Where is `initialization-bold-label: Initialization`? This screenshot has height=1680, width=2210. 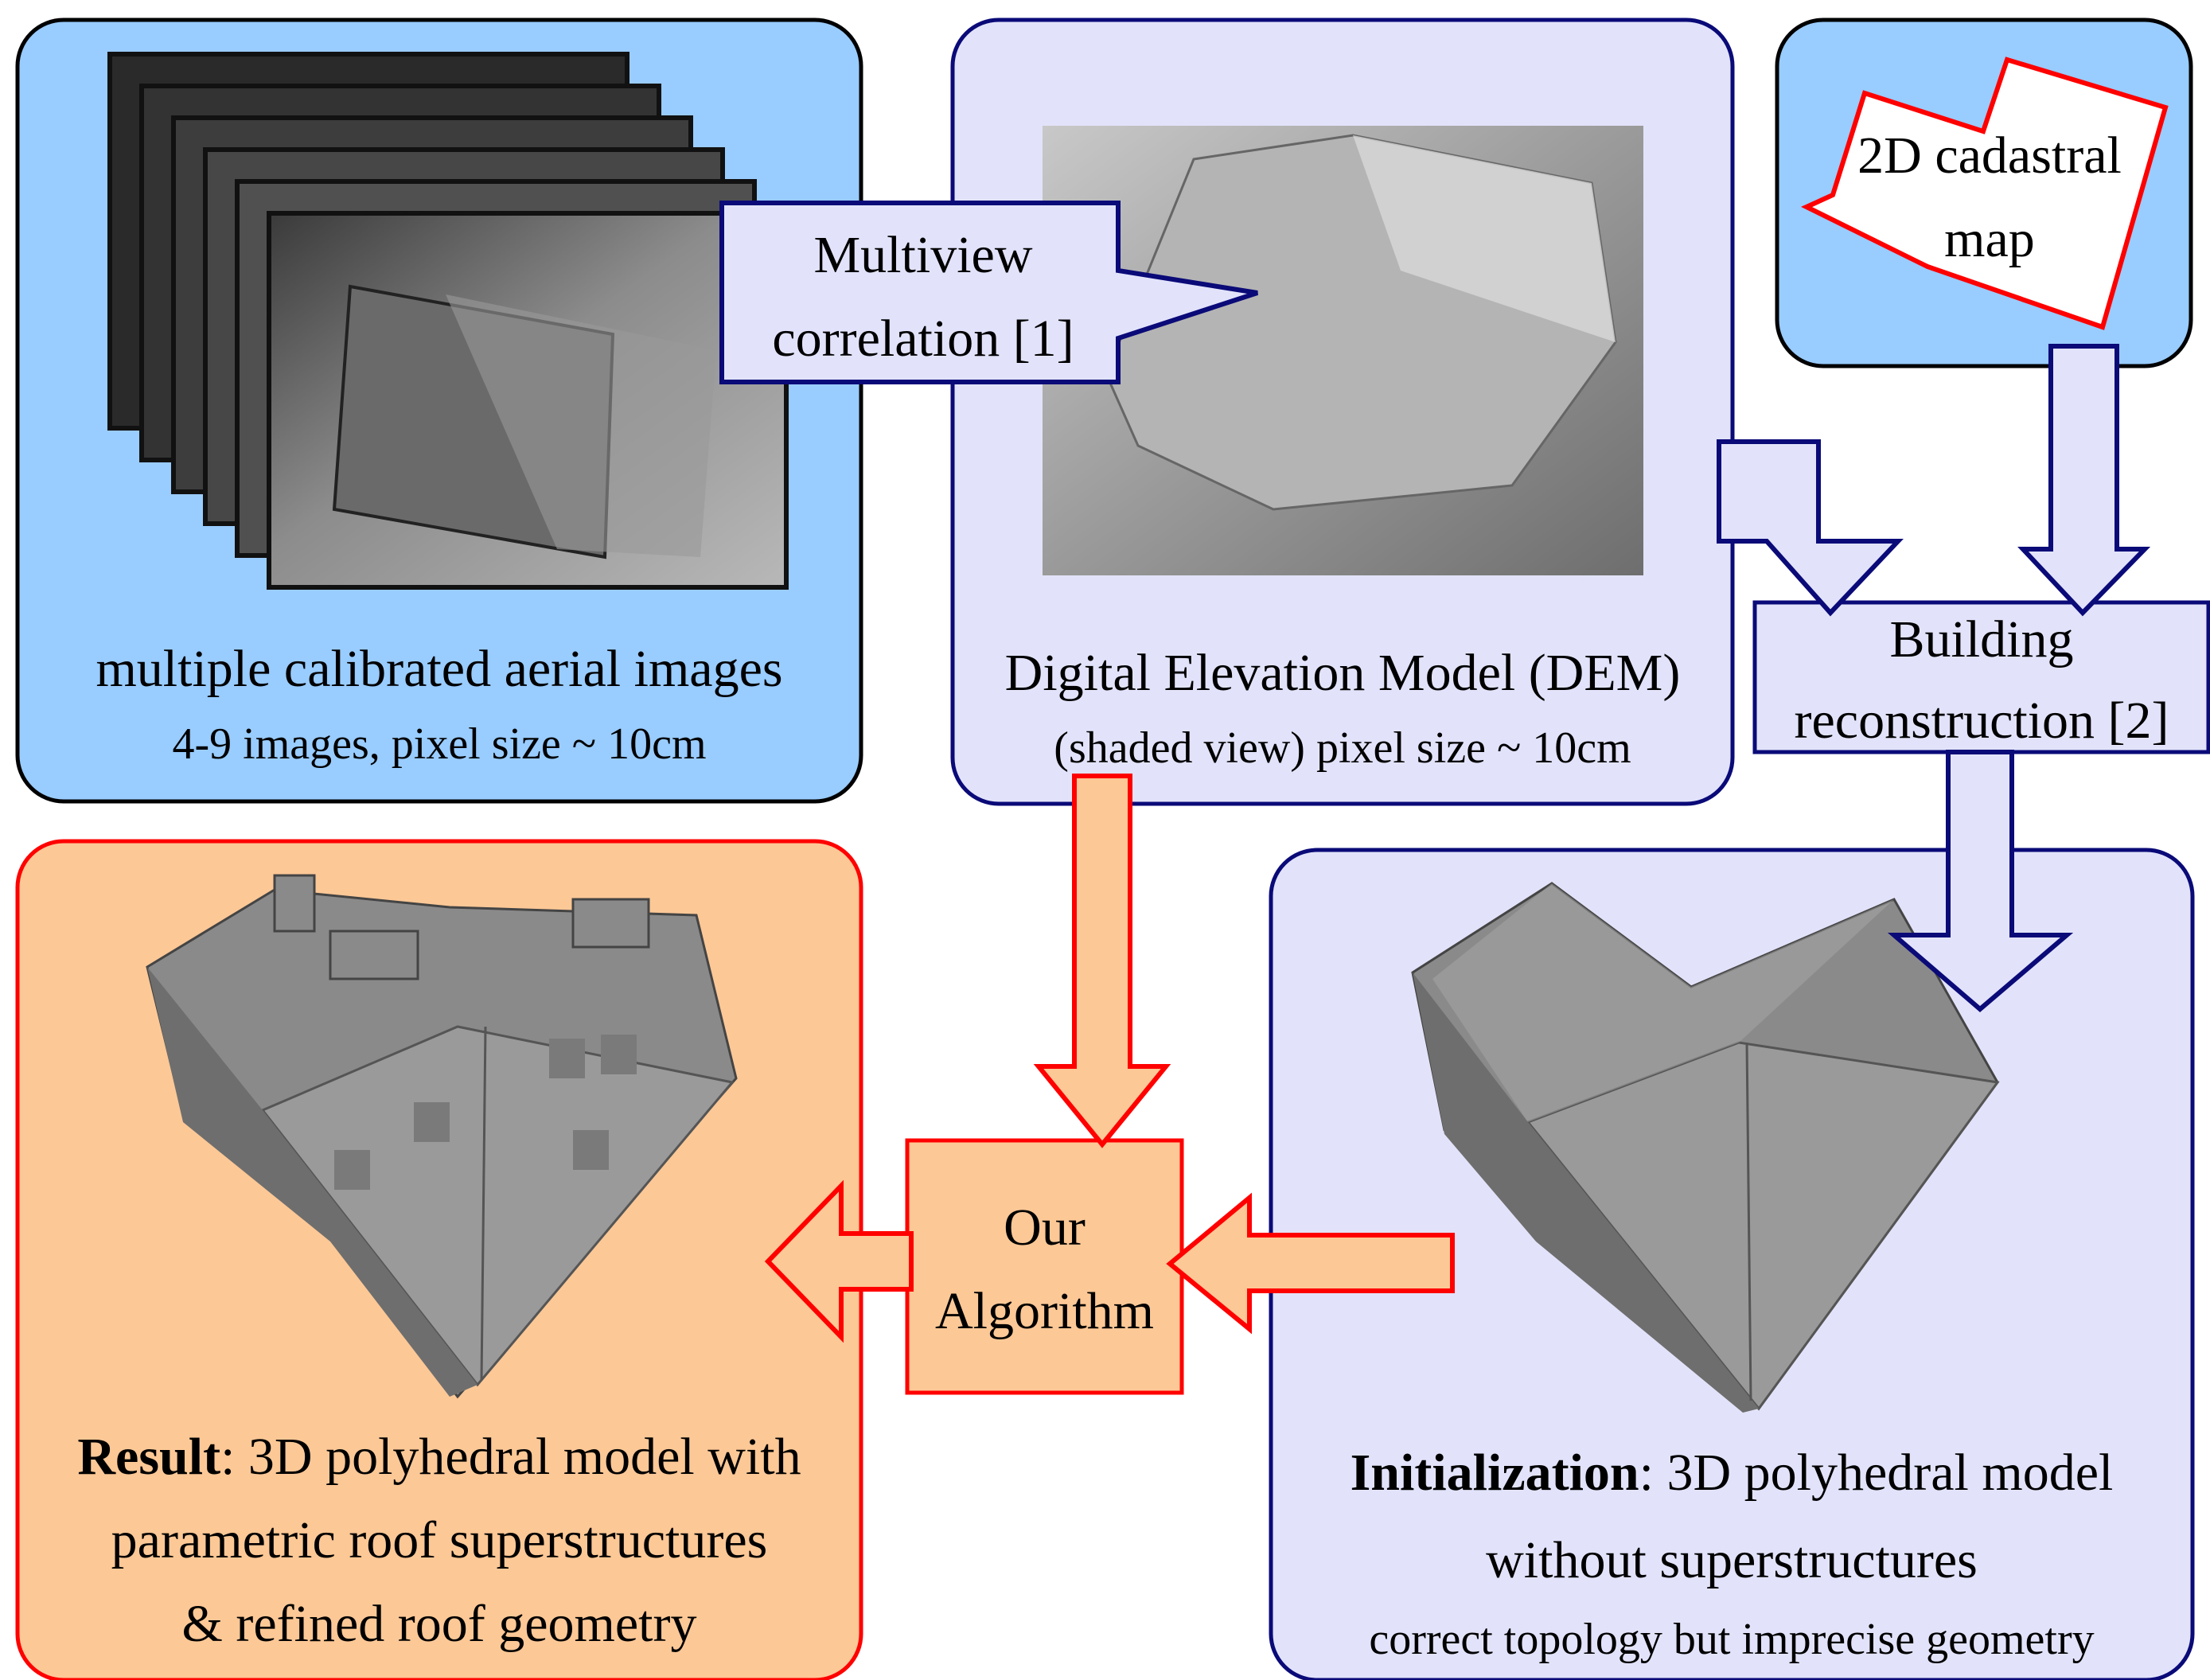
initialization-bold-label: Initialization is located at coordinates (1494, 1473).